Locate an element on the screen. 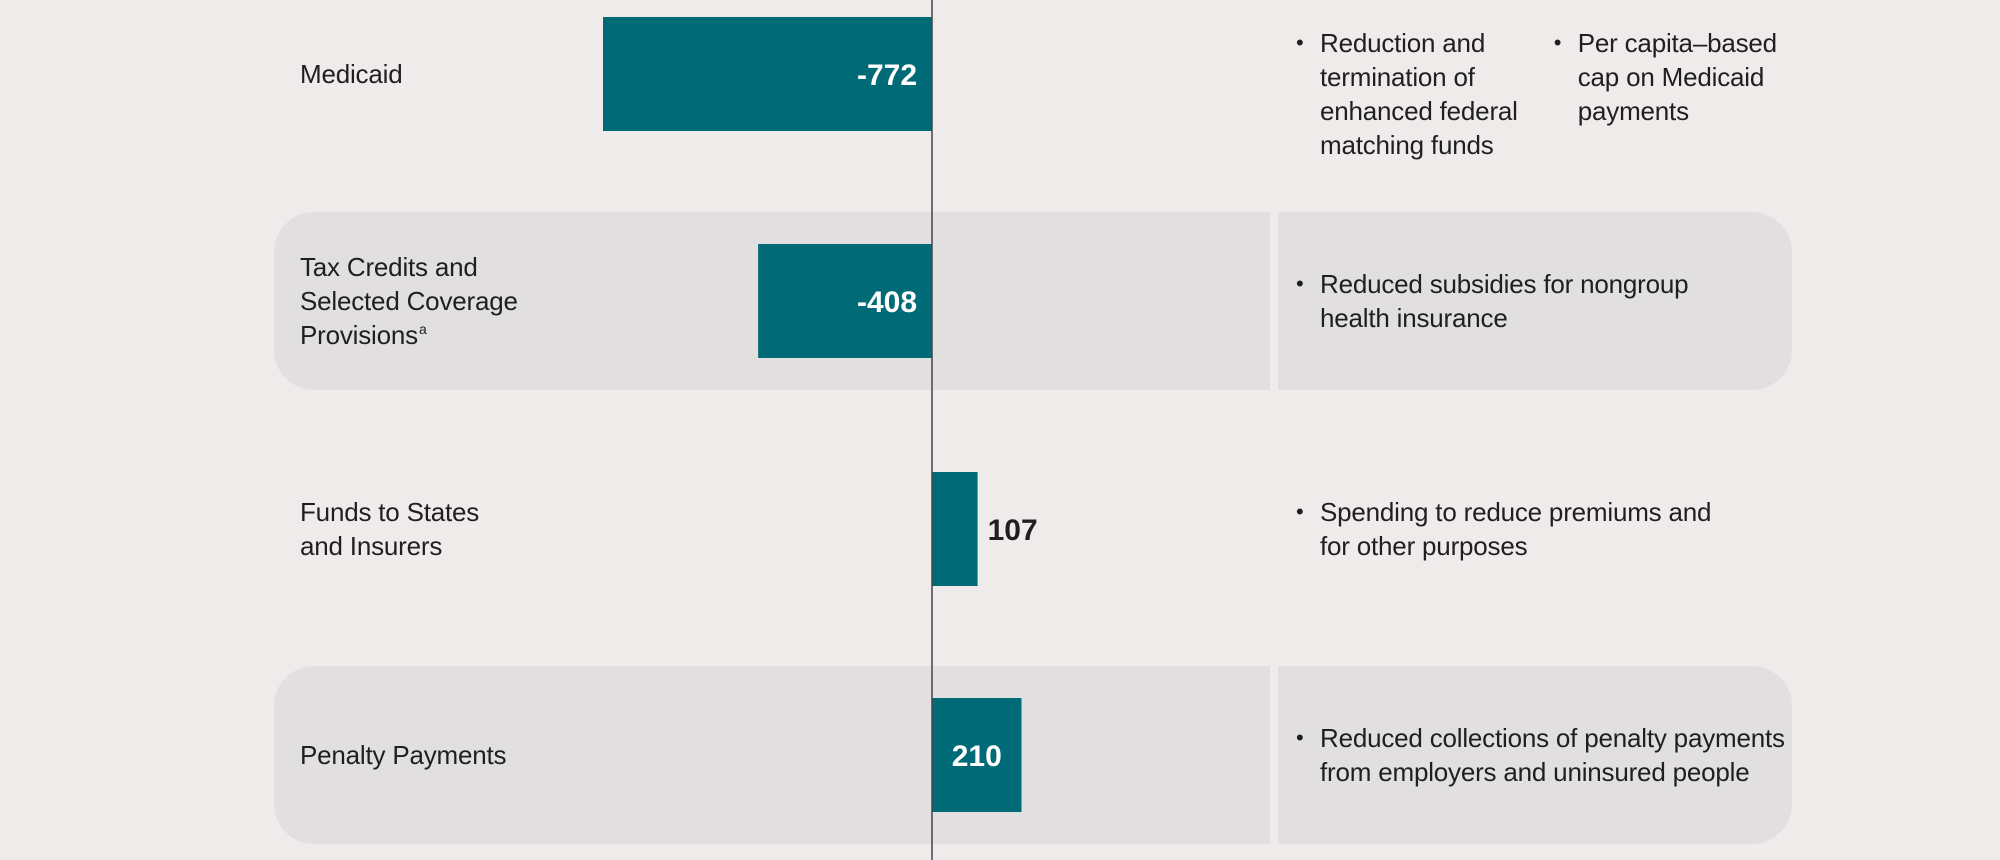 The image size is (2000, 860). note-line: enhanced federal is located at coordinates (1419, 111).